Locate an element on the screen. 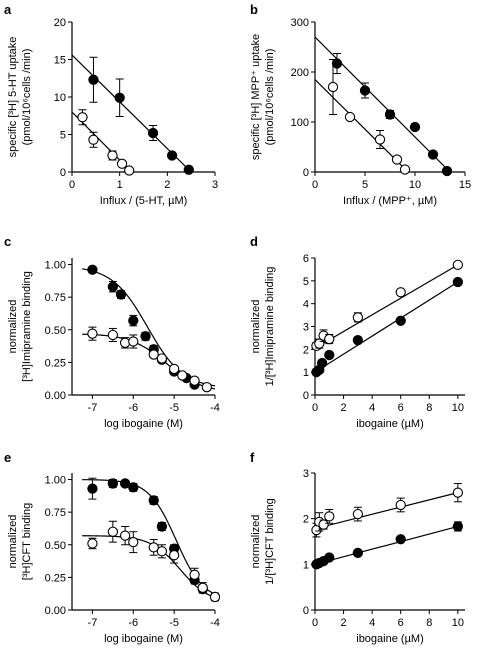  x-tick-label: 4 is located at coordinates (372, 408).